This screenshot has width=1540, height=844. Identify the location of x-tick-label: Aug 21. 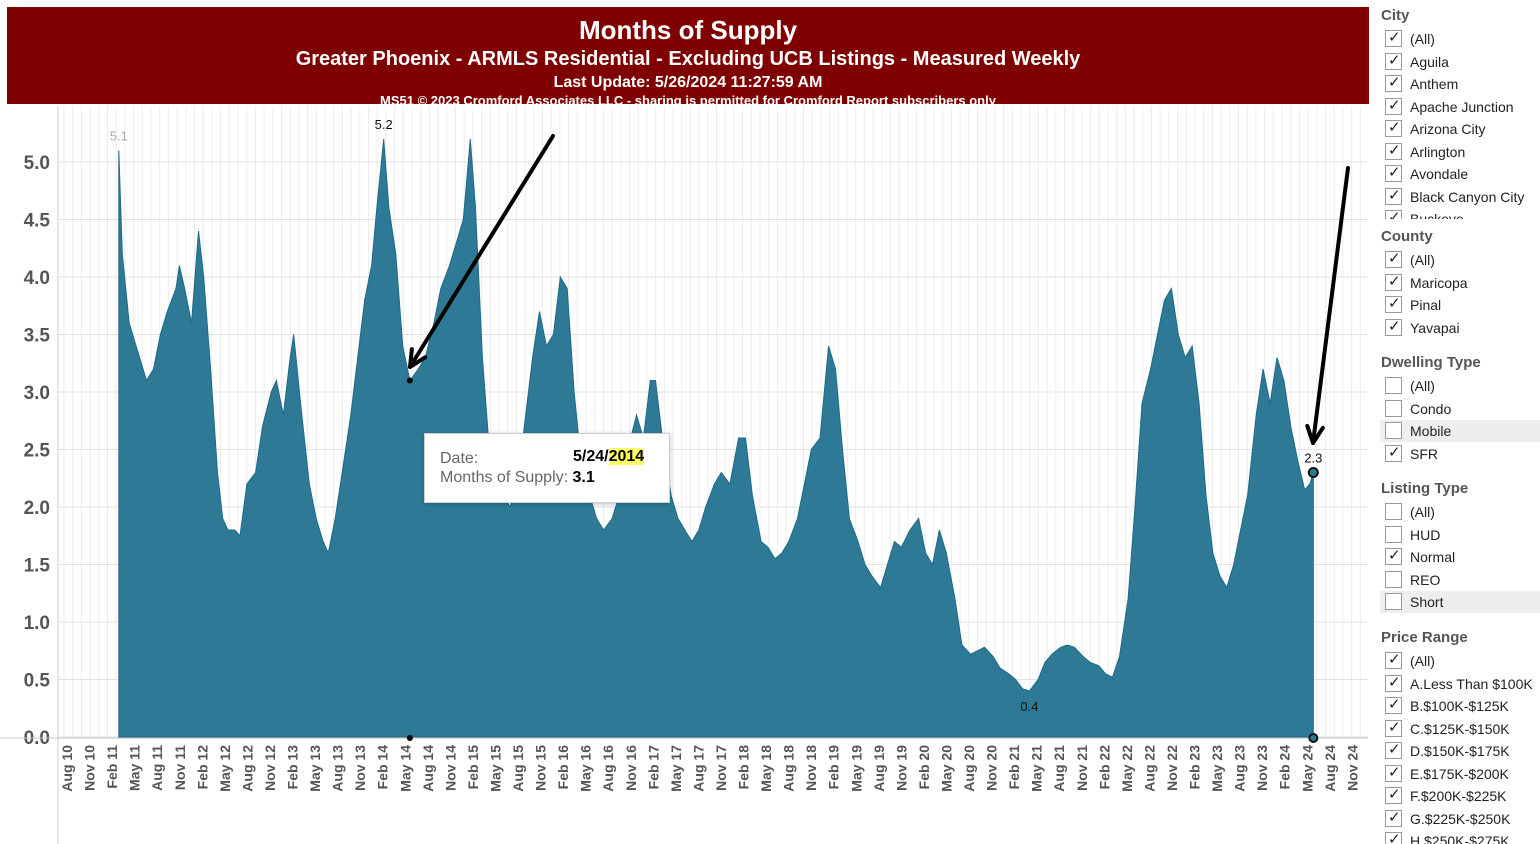
(1059, 768).